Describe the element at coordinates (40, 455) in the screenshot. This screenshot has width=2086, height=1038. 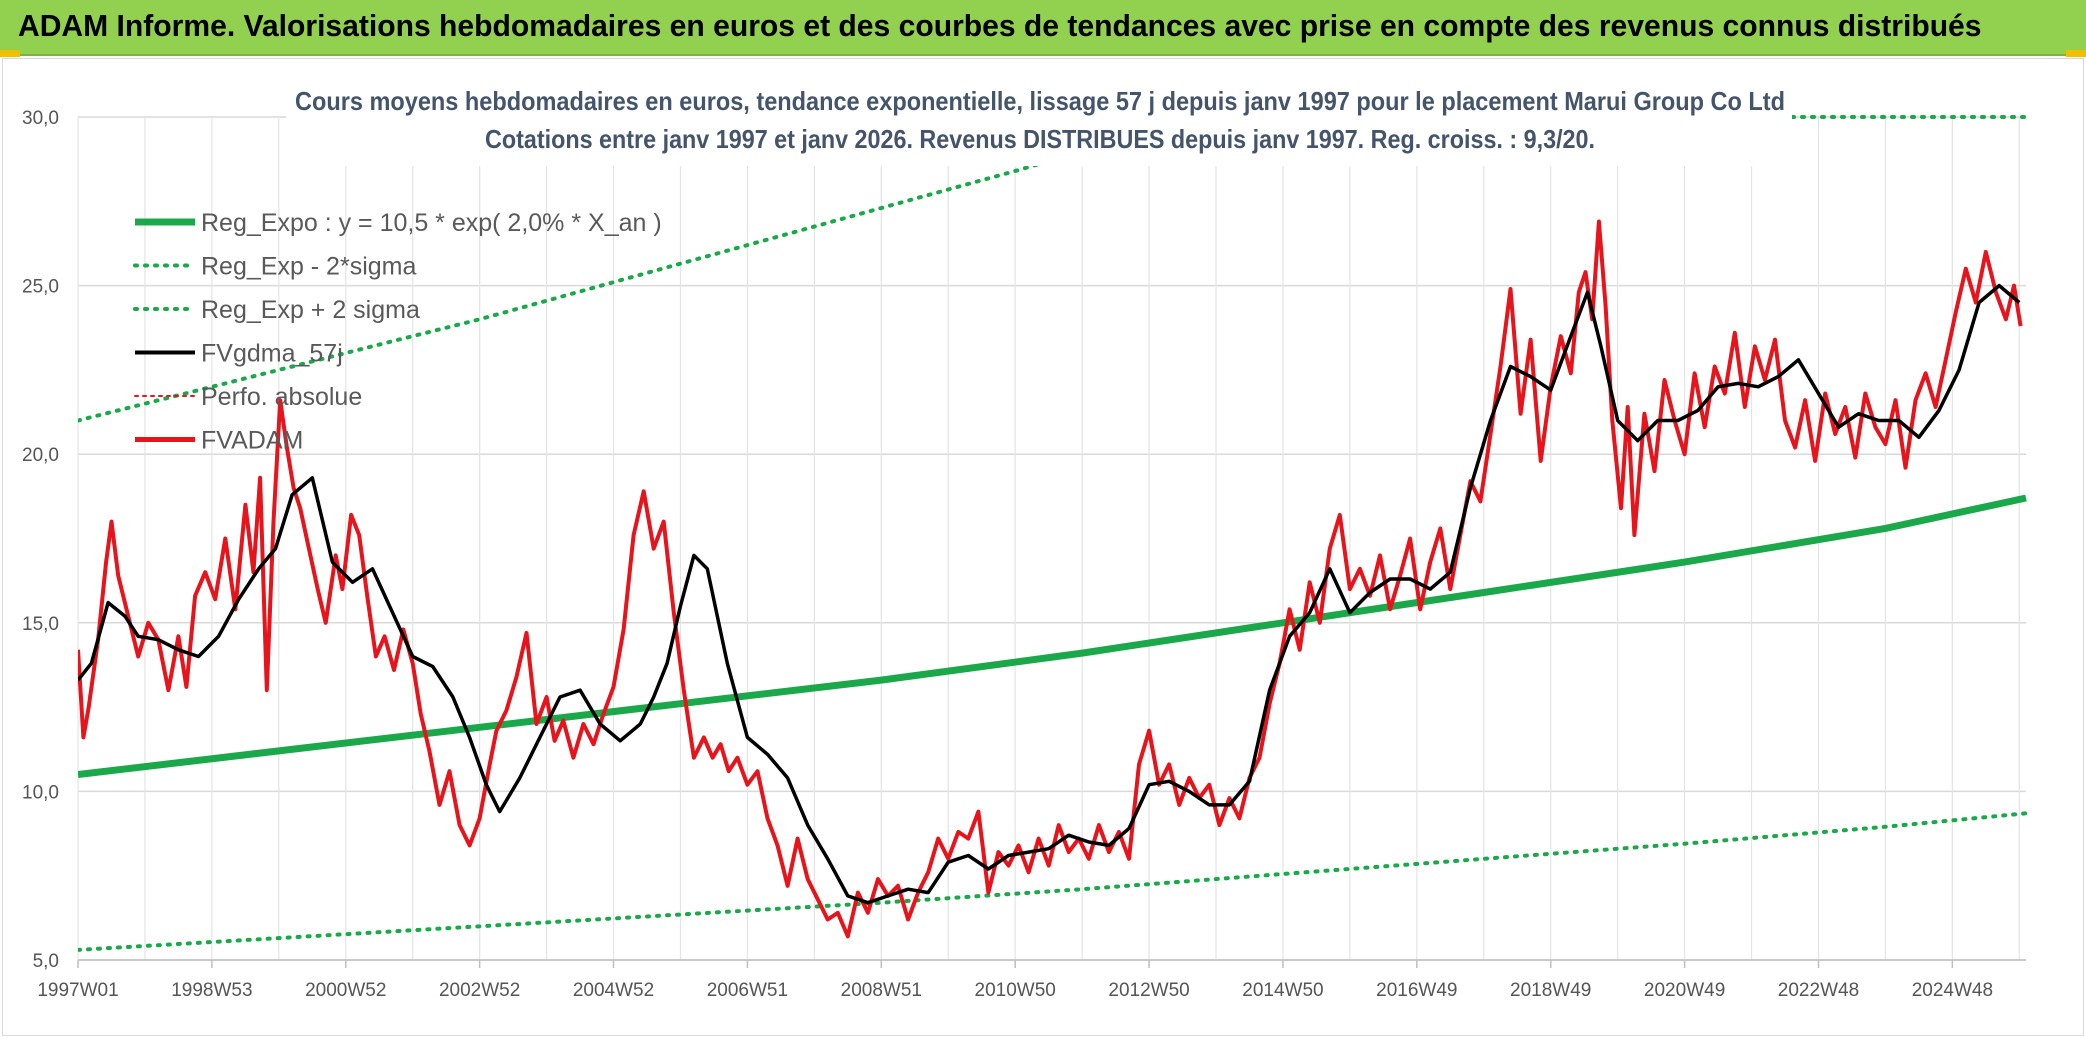
I see `y-tick-label: 20,0` at that location.